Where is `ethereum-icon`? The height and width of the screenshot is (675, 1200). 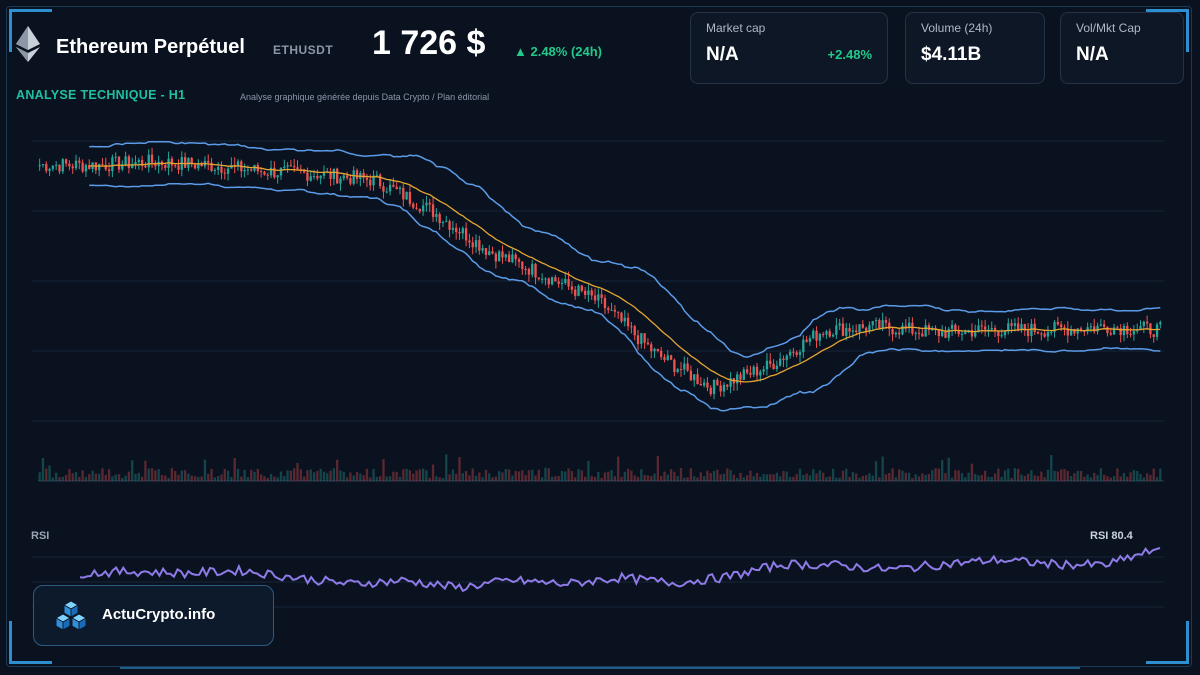
ethereum-icon is located at coordinates (28, 44).